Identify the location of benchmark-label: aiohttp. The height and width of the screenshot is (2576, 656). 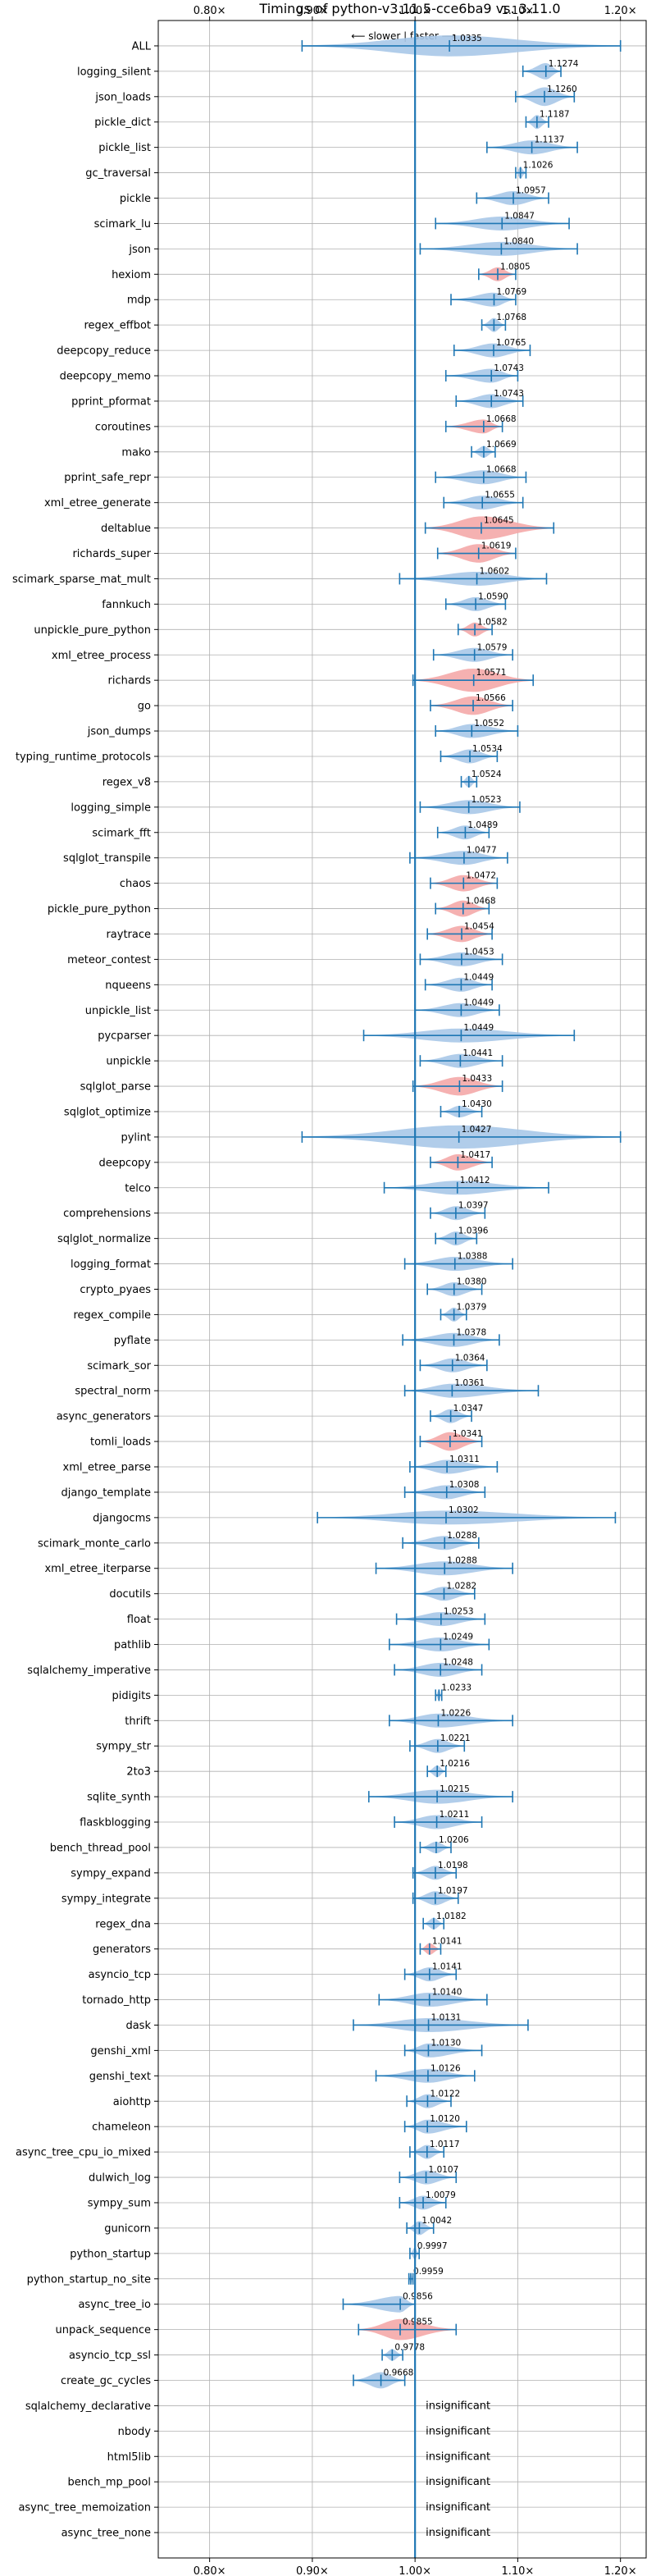
(132, 2102).